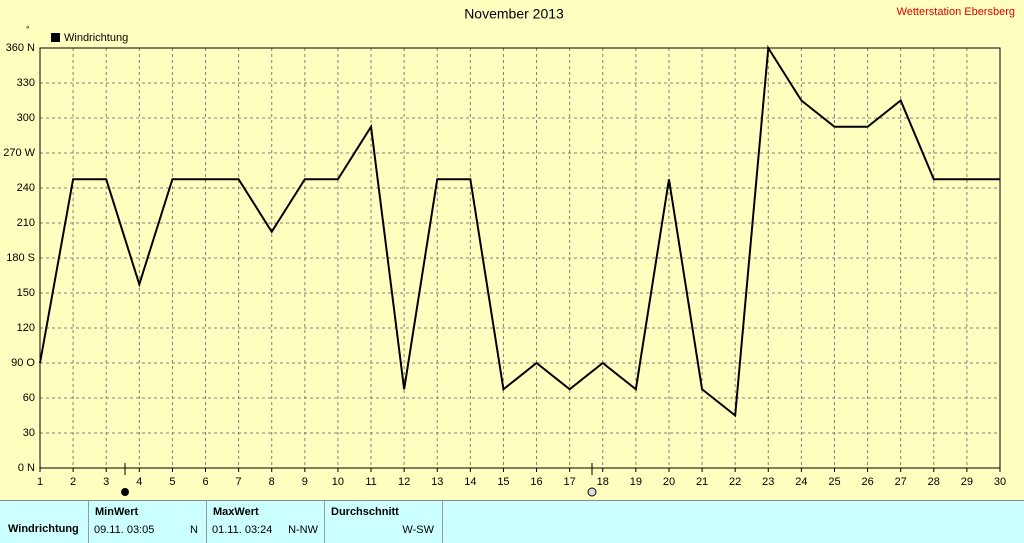 The width and height of the screenshot is (1024, 543). I want to click on y-tick-label: 120, so click(26, 328).